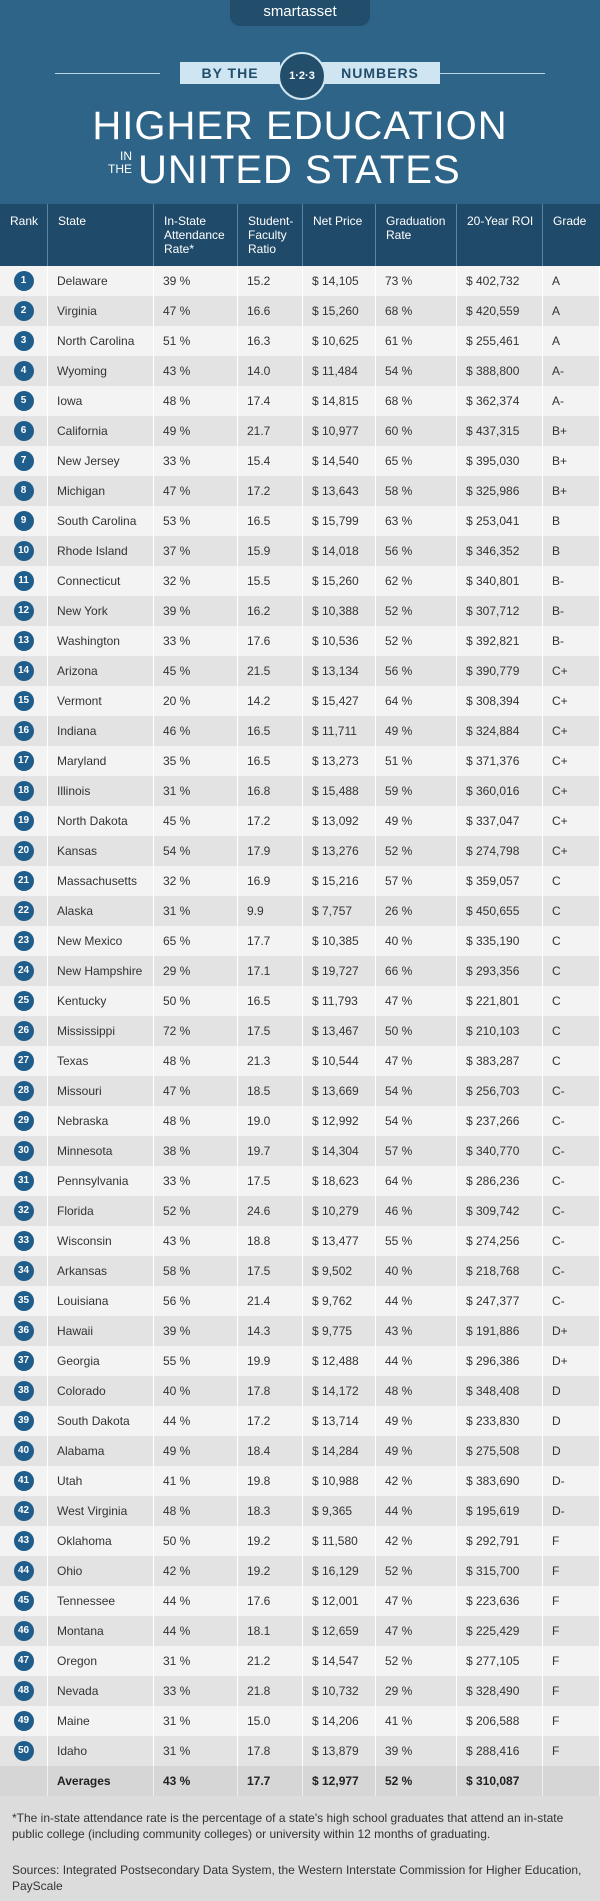 Image resolution: width=600 pixels, height=1901 pixels. I want to click on roi: $ 218,768, so click(500, 1271).